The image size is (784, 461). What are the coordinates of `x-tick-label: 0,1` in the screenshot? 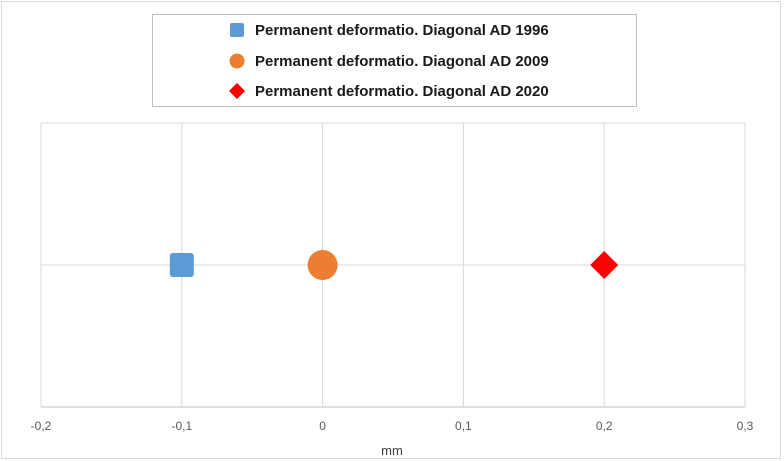 It's located at (463, 426).